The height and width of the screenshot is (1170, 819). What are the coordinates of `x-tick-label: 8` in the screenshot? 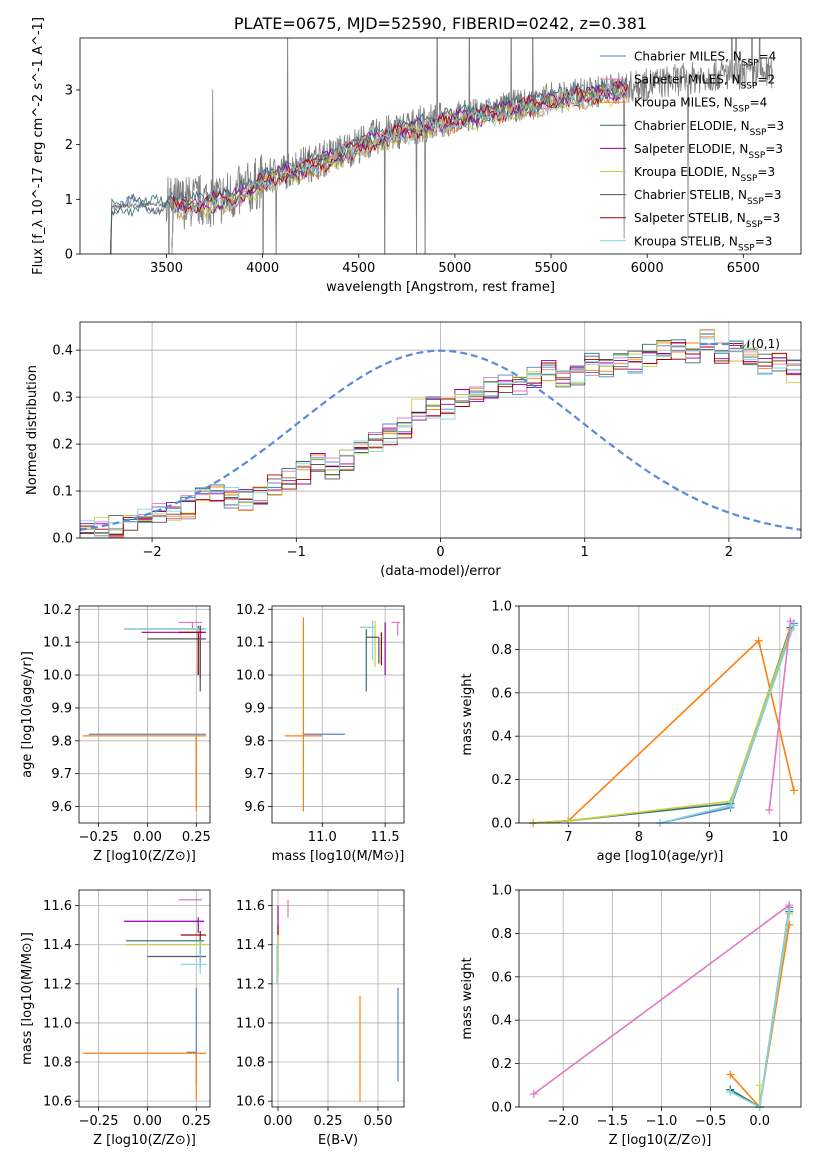 It's located at (639, 837).